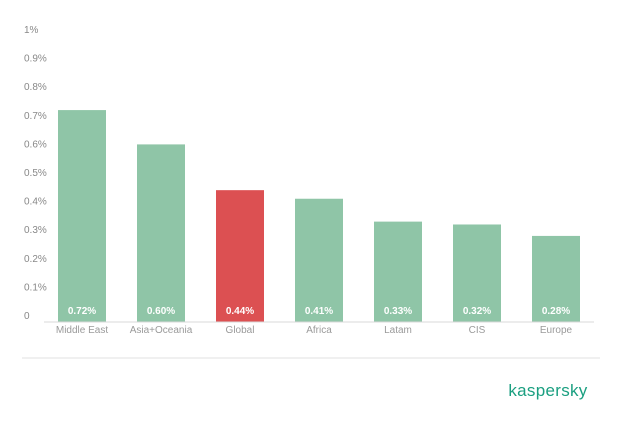  What do you see at coordinates (35, 202) in the screenshot?
I see `y-tick-label: 0.4%` at bounding box center [35, 202].